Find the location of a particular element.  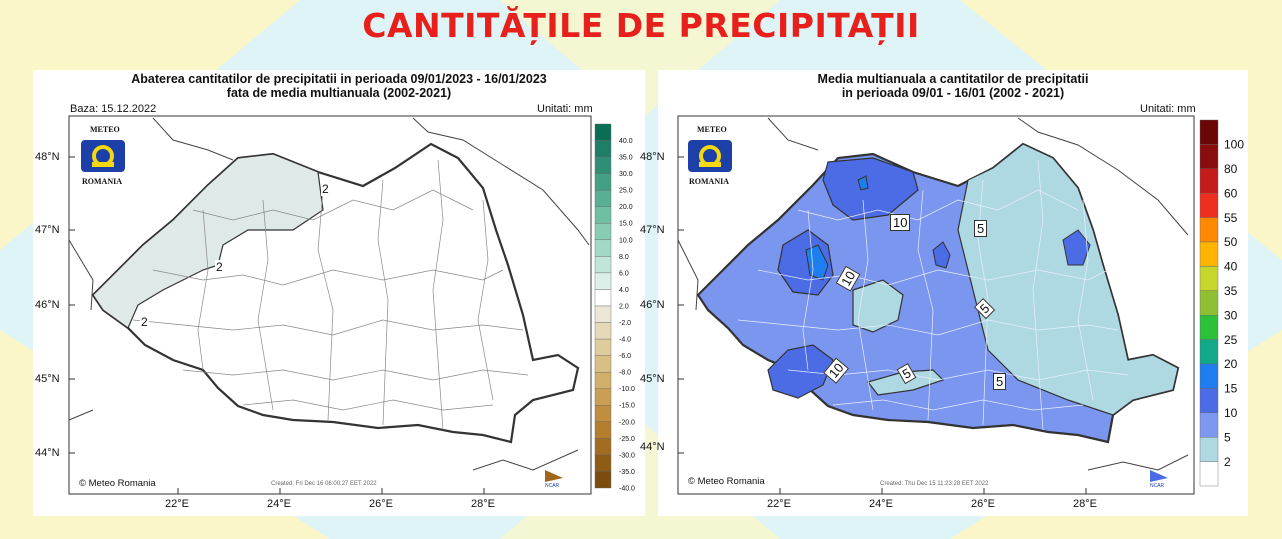

legend-label: 40 is located at coordinates (1231, 267).